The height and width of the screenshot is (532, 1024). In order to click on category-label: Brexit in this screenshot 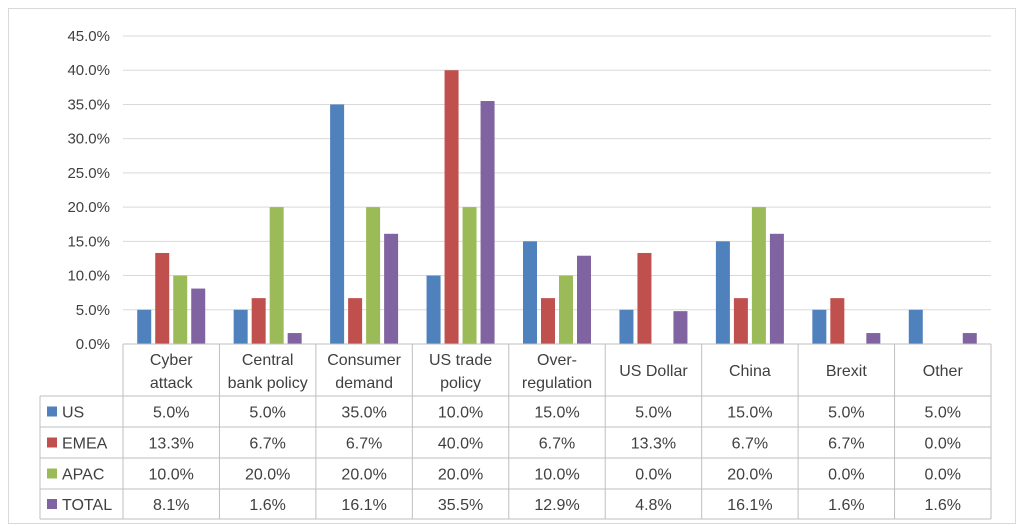, I will do `click(846, 371)`.